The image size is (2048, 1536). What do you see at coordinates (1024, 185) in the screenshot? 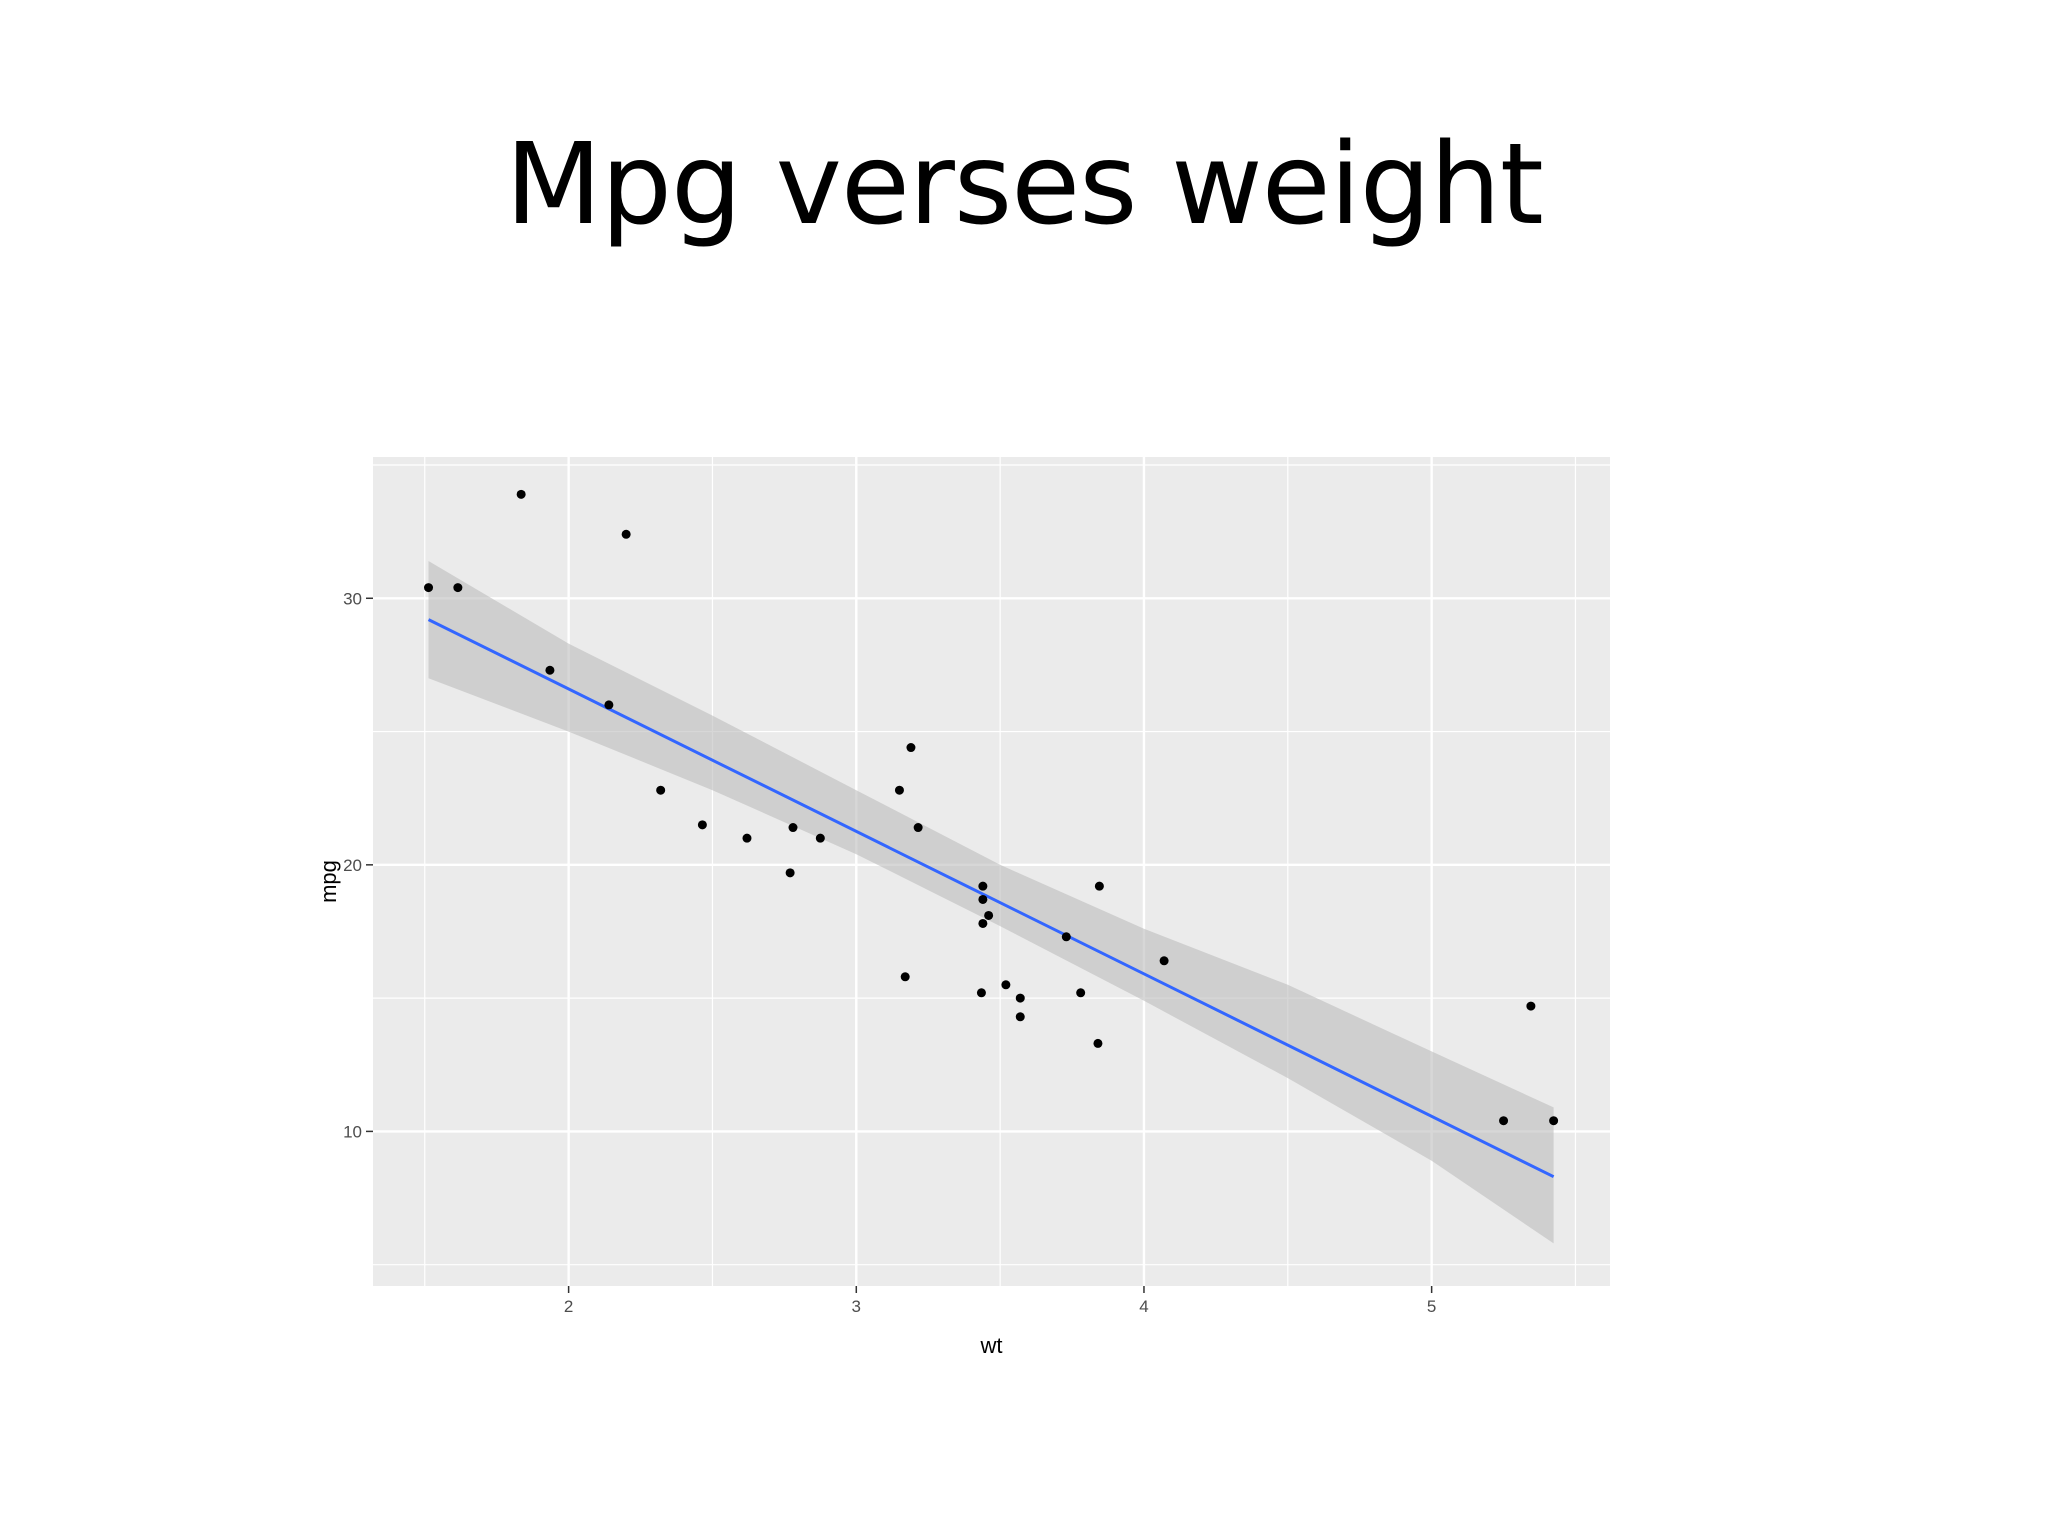
I see `slide-title: Mpg verses weight` at bounding box center [1024, 185].